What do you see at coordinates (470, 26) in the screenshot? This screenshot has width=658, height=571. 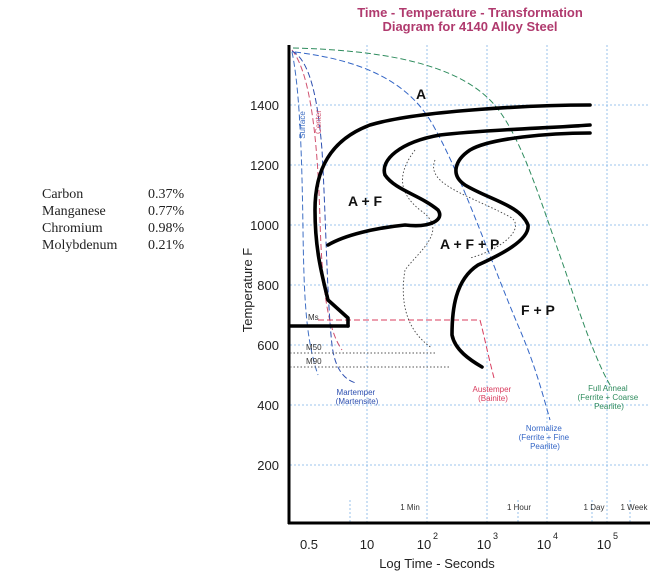 I see `title-line-2: Diagram for 4140 Alloy Steel` at bounding box center [470, 26].